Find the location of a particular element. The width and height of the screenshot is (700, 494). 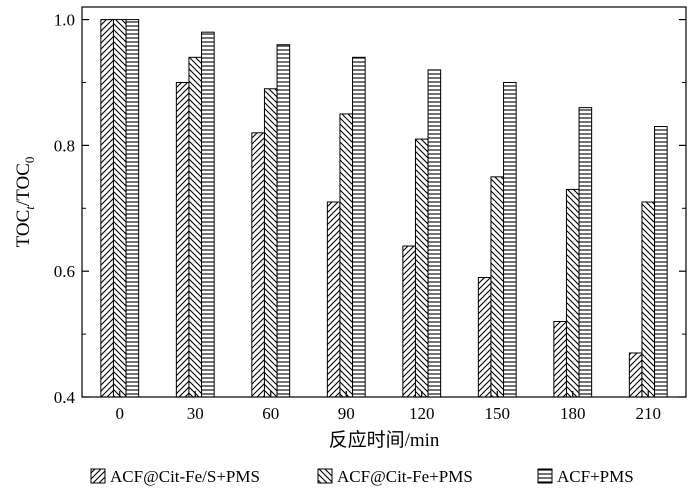

legend-label: ACF+PMS is located at coordinates (595, 476).